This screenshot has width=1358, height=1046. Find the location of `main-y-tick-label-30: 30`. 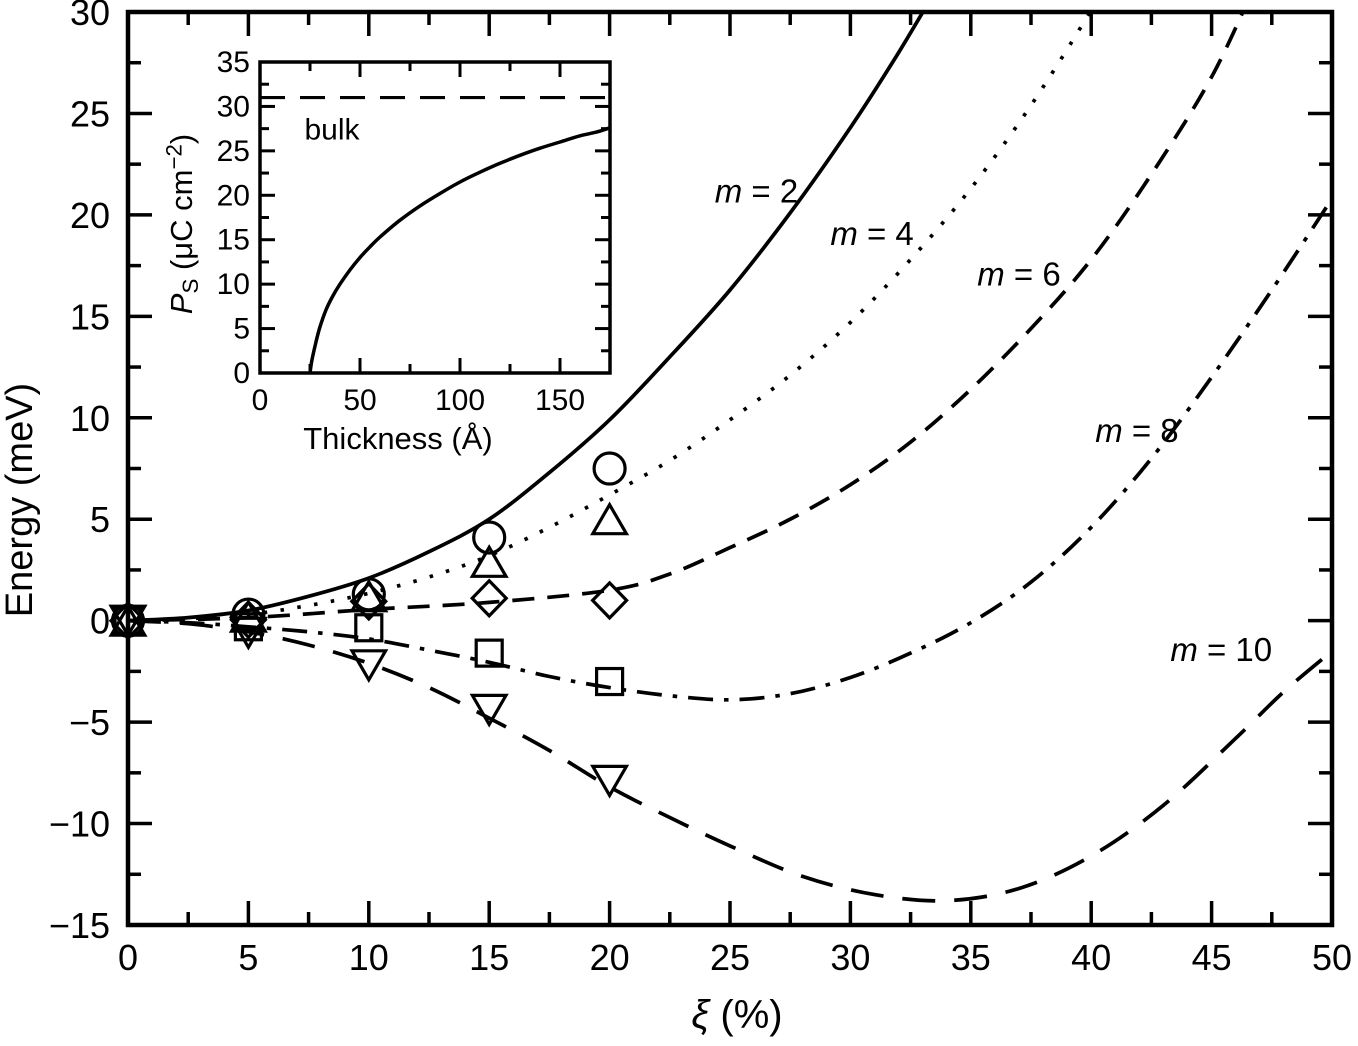

main-y-tick-label-30: 30 is located at coordinates (90, 16).